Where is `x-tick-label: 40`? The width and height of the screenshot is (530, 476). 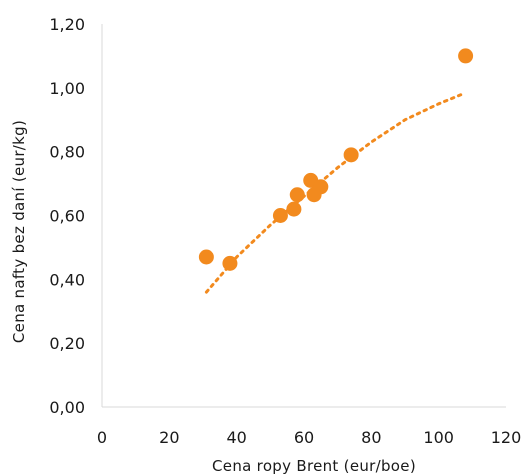
x-tick-label: 40 is located at coordinates (236, 437).